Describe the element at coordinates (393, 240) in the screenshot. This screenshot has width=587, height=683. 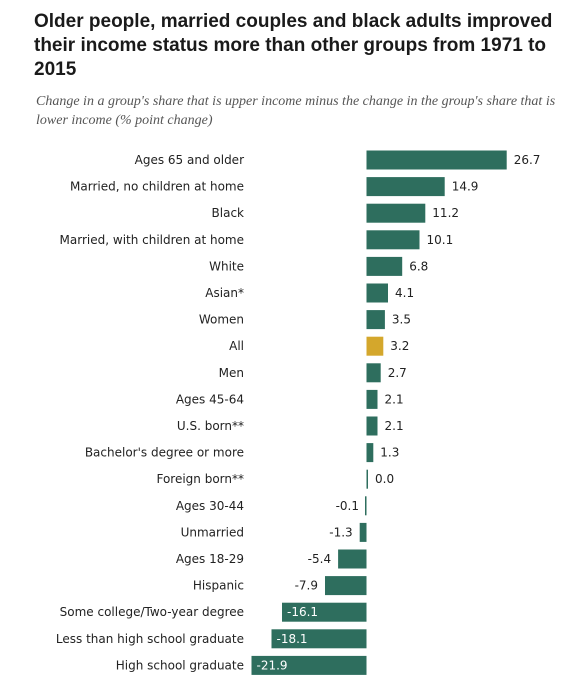
I see `bar-married-with-children-at-home` at that location.